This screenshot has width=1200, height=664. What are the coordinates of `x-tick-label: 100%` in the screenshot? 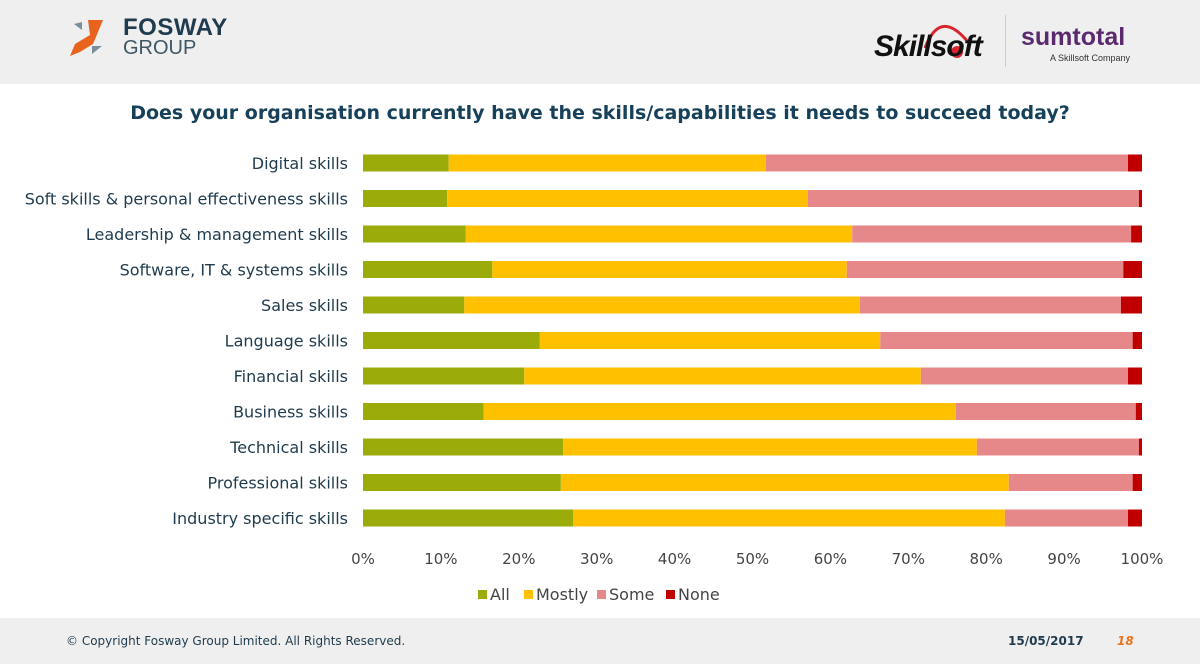 It's located at (1142, 559).